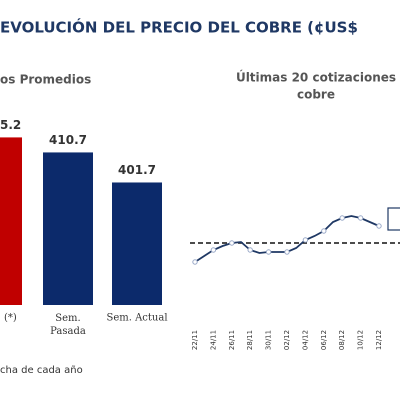  I want to click on value-label: 5.2, so click(10, 125).